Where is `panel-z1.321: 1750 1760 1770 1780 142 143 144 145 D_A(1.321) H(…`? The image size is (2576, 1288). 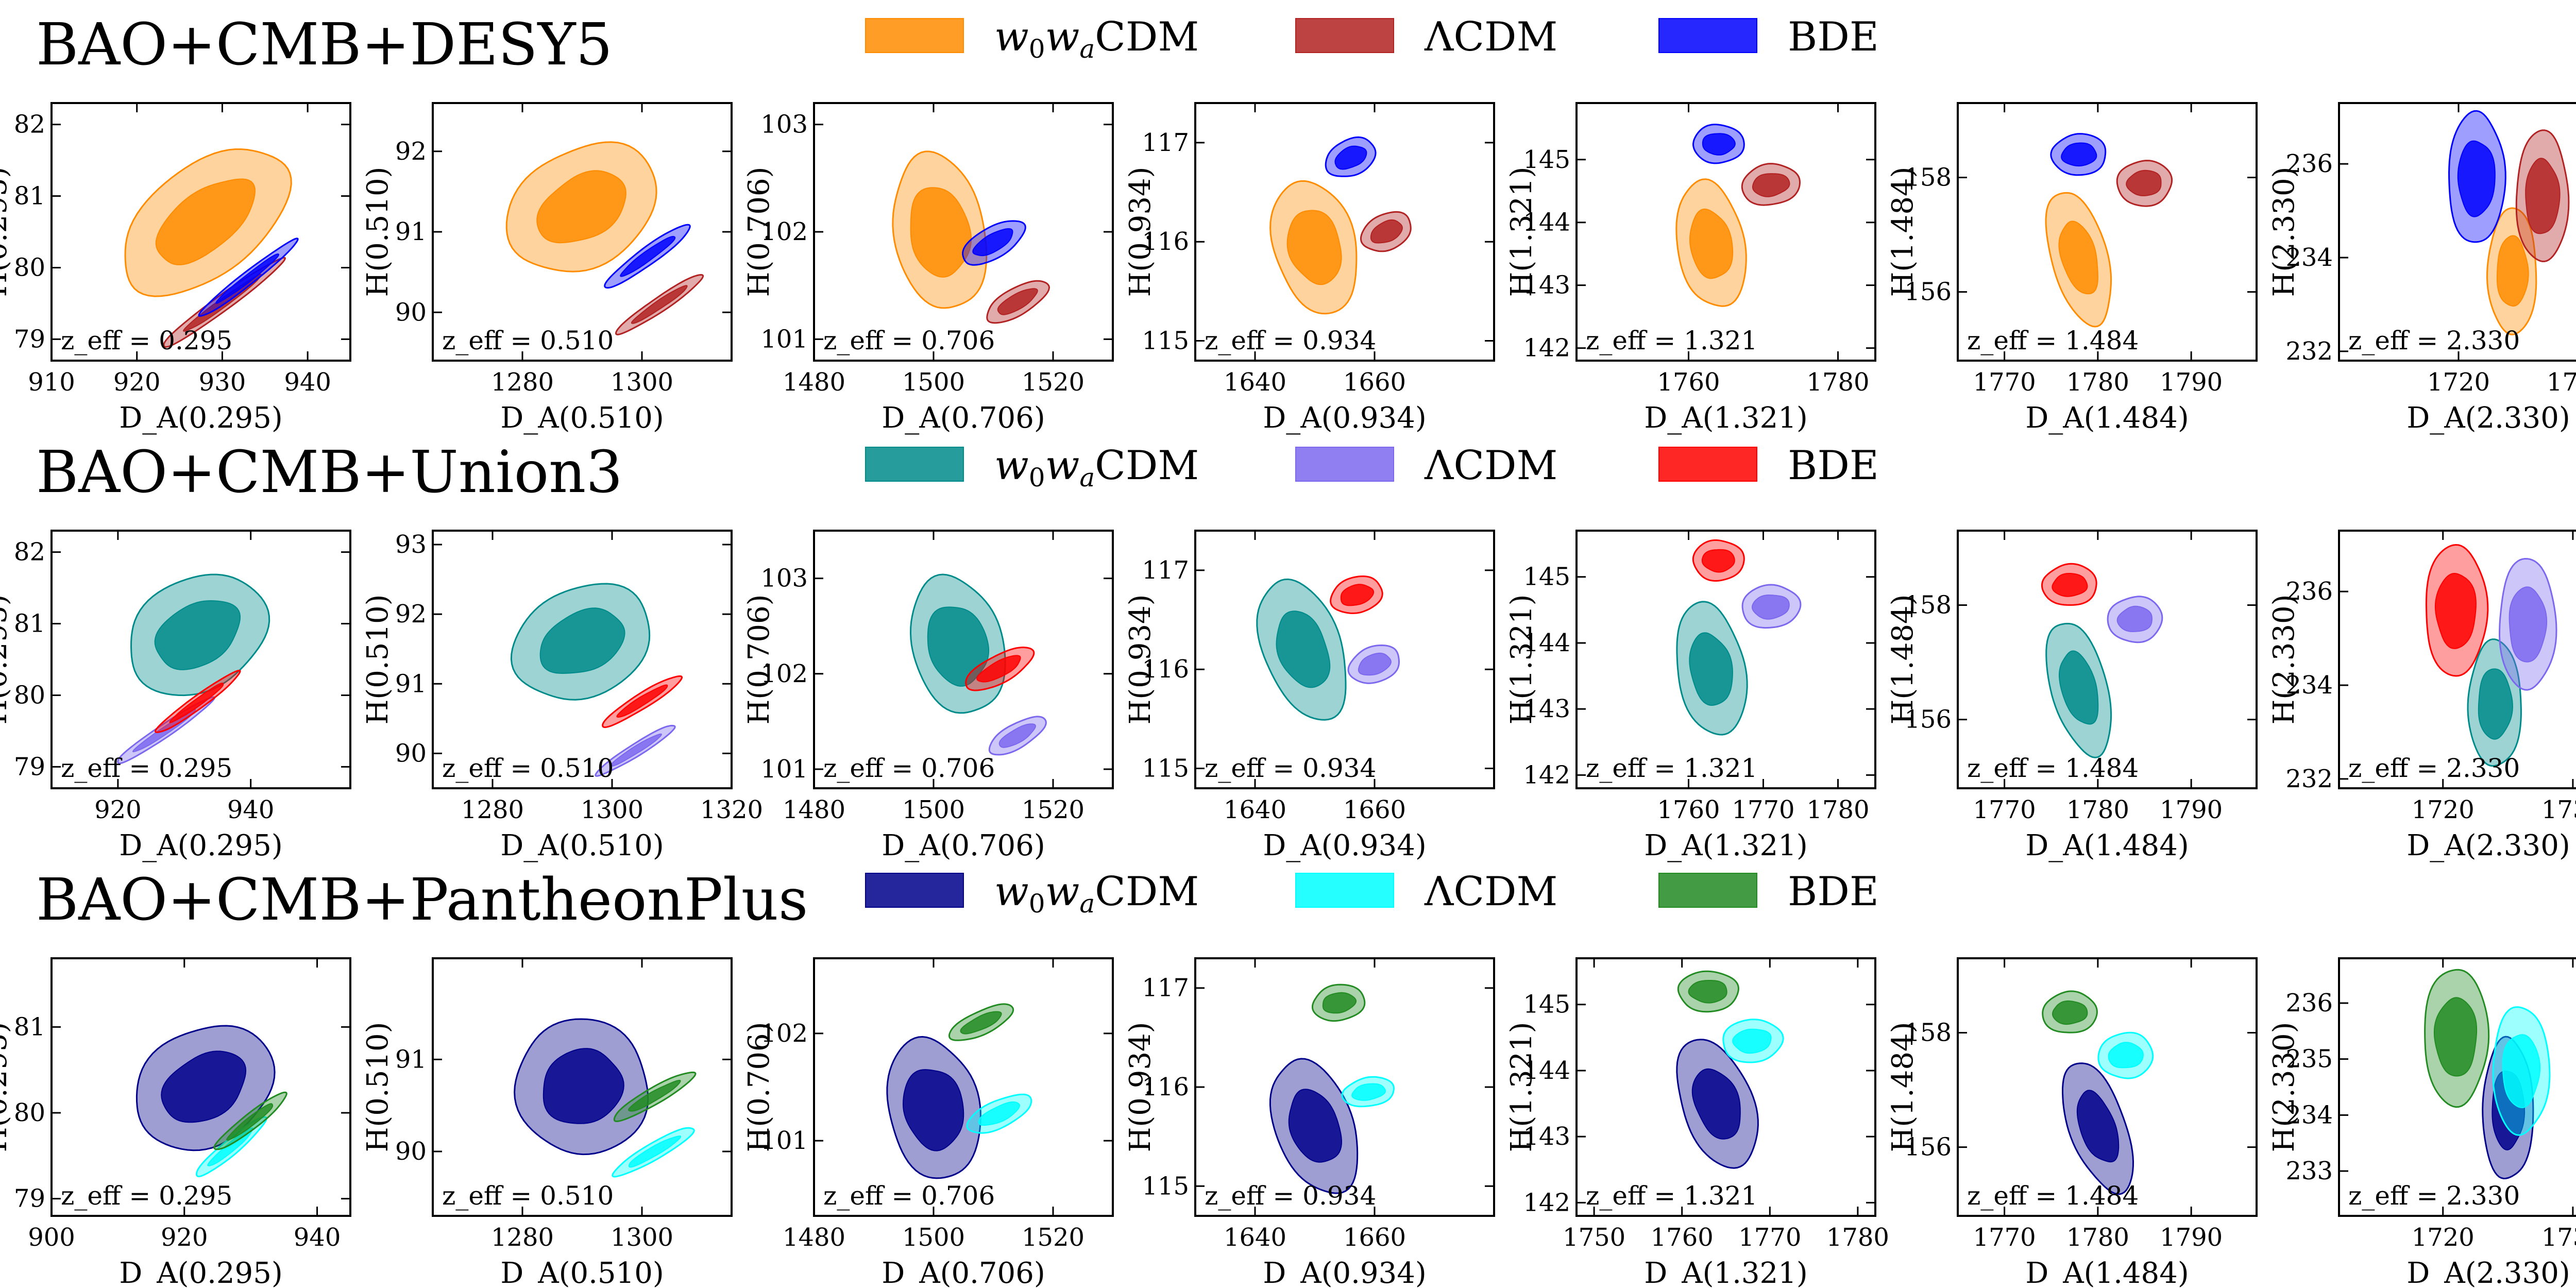
panel-z1.321: 1750 1760 1770 1780 142 143 144 145 D_A(1.321) H(… is located at coordinates (1697, 1122).